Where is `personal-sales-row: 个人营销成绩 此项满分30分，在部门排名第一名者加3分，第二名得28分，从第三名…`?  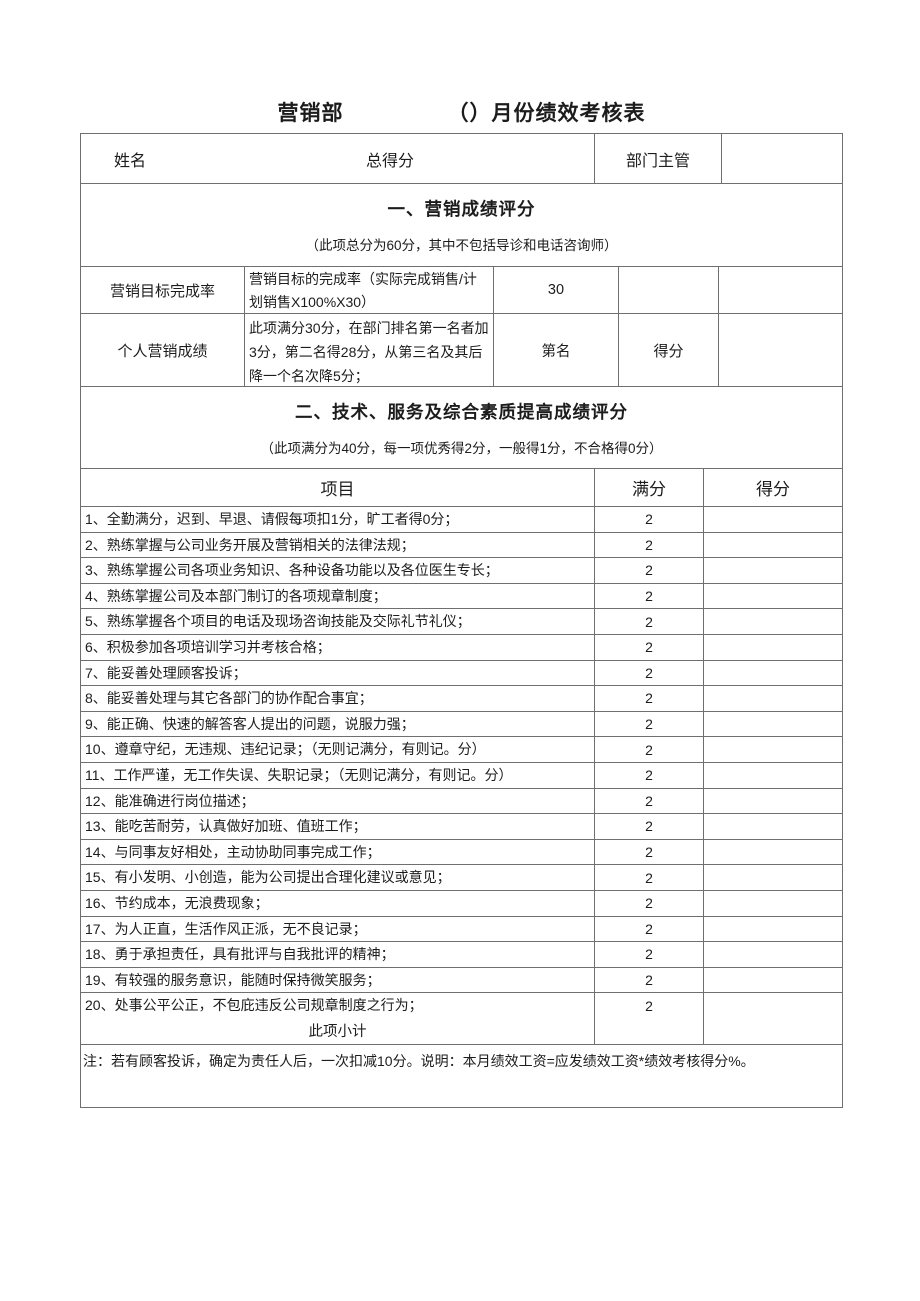
personal-sales-row: 个人营销成绩 此项满分30分，在部门排名第一名者加3分，第二名得28分，从第三名… is located at coordinates (461, 349).